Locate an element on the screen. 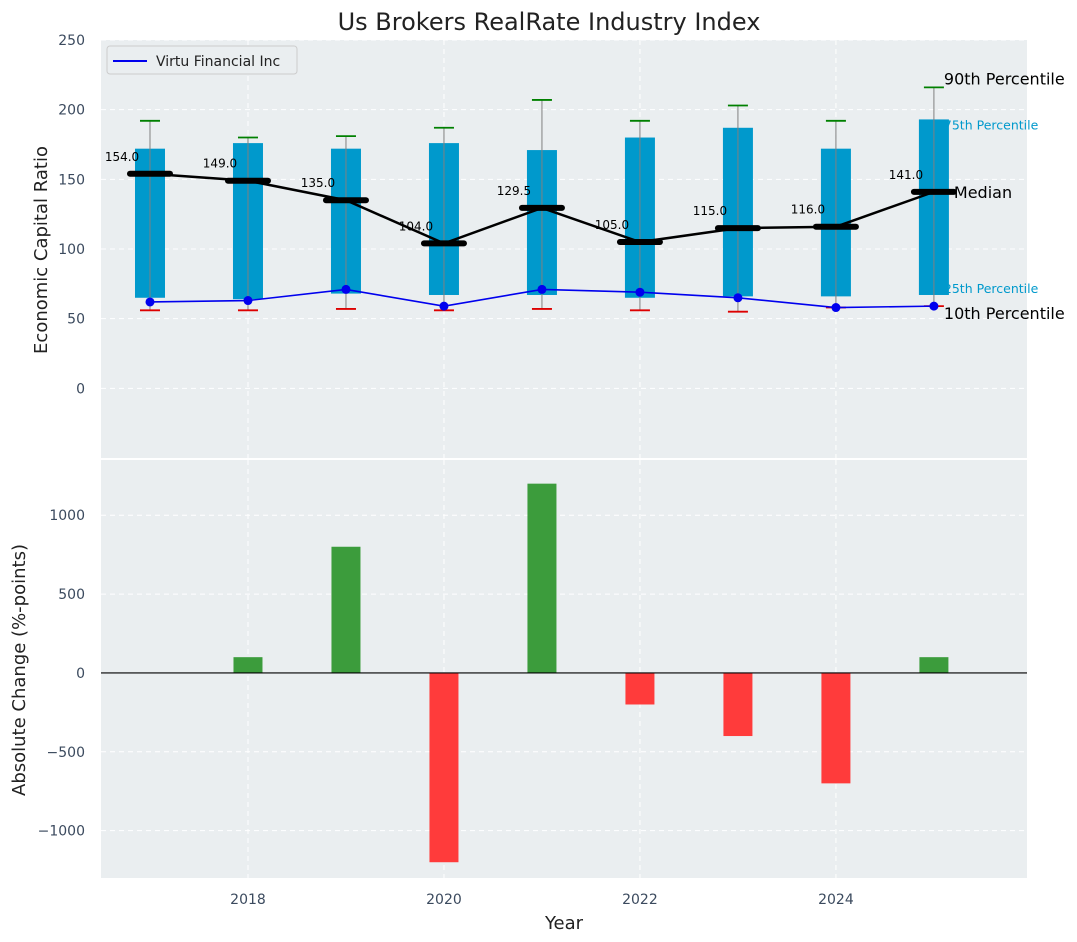 This screenshot has width=1077, height=942. legend: Virtu Financial Inc is located at coordinates (202, 60).